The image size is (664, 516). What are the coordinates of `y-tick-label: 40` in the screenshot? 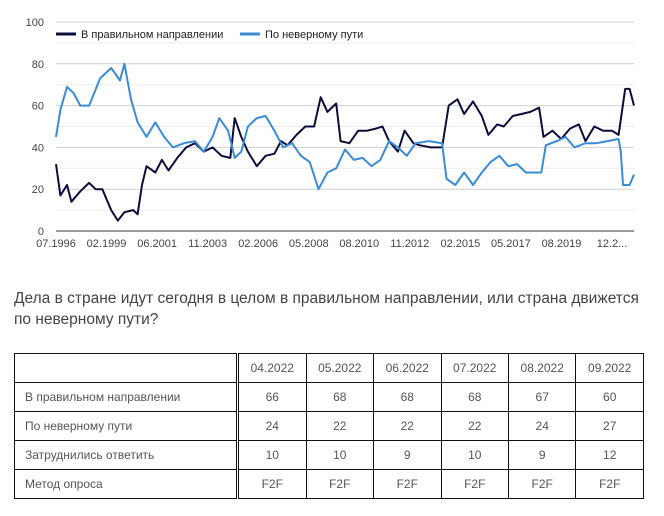 It's located at (38, 148).